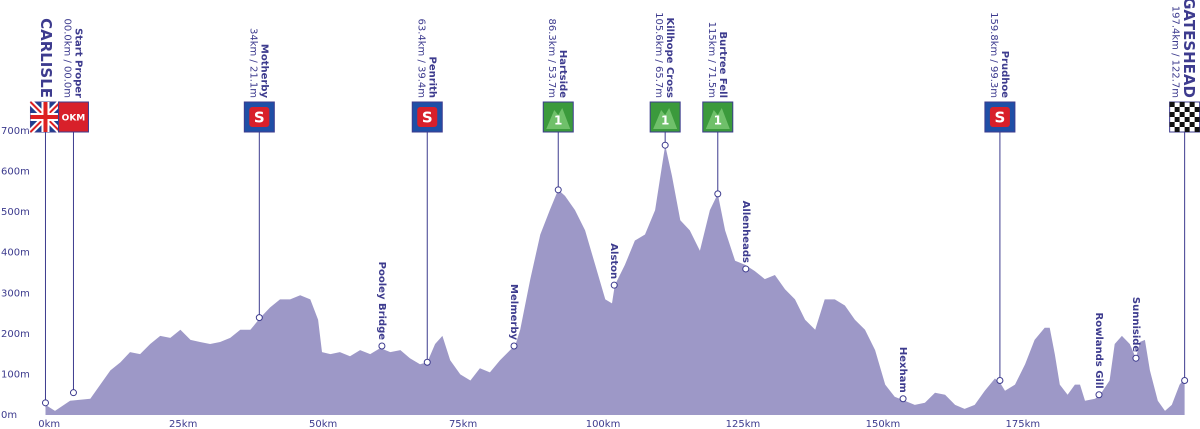 Image resolution: width=1200 pixels, height=429 pixels. I want to click on marker-name: Motherby, so click(263, 71).